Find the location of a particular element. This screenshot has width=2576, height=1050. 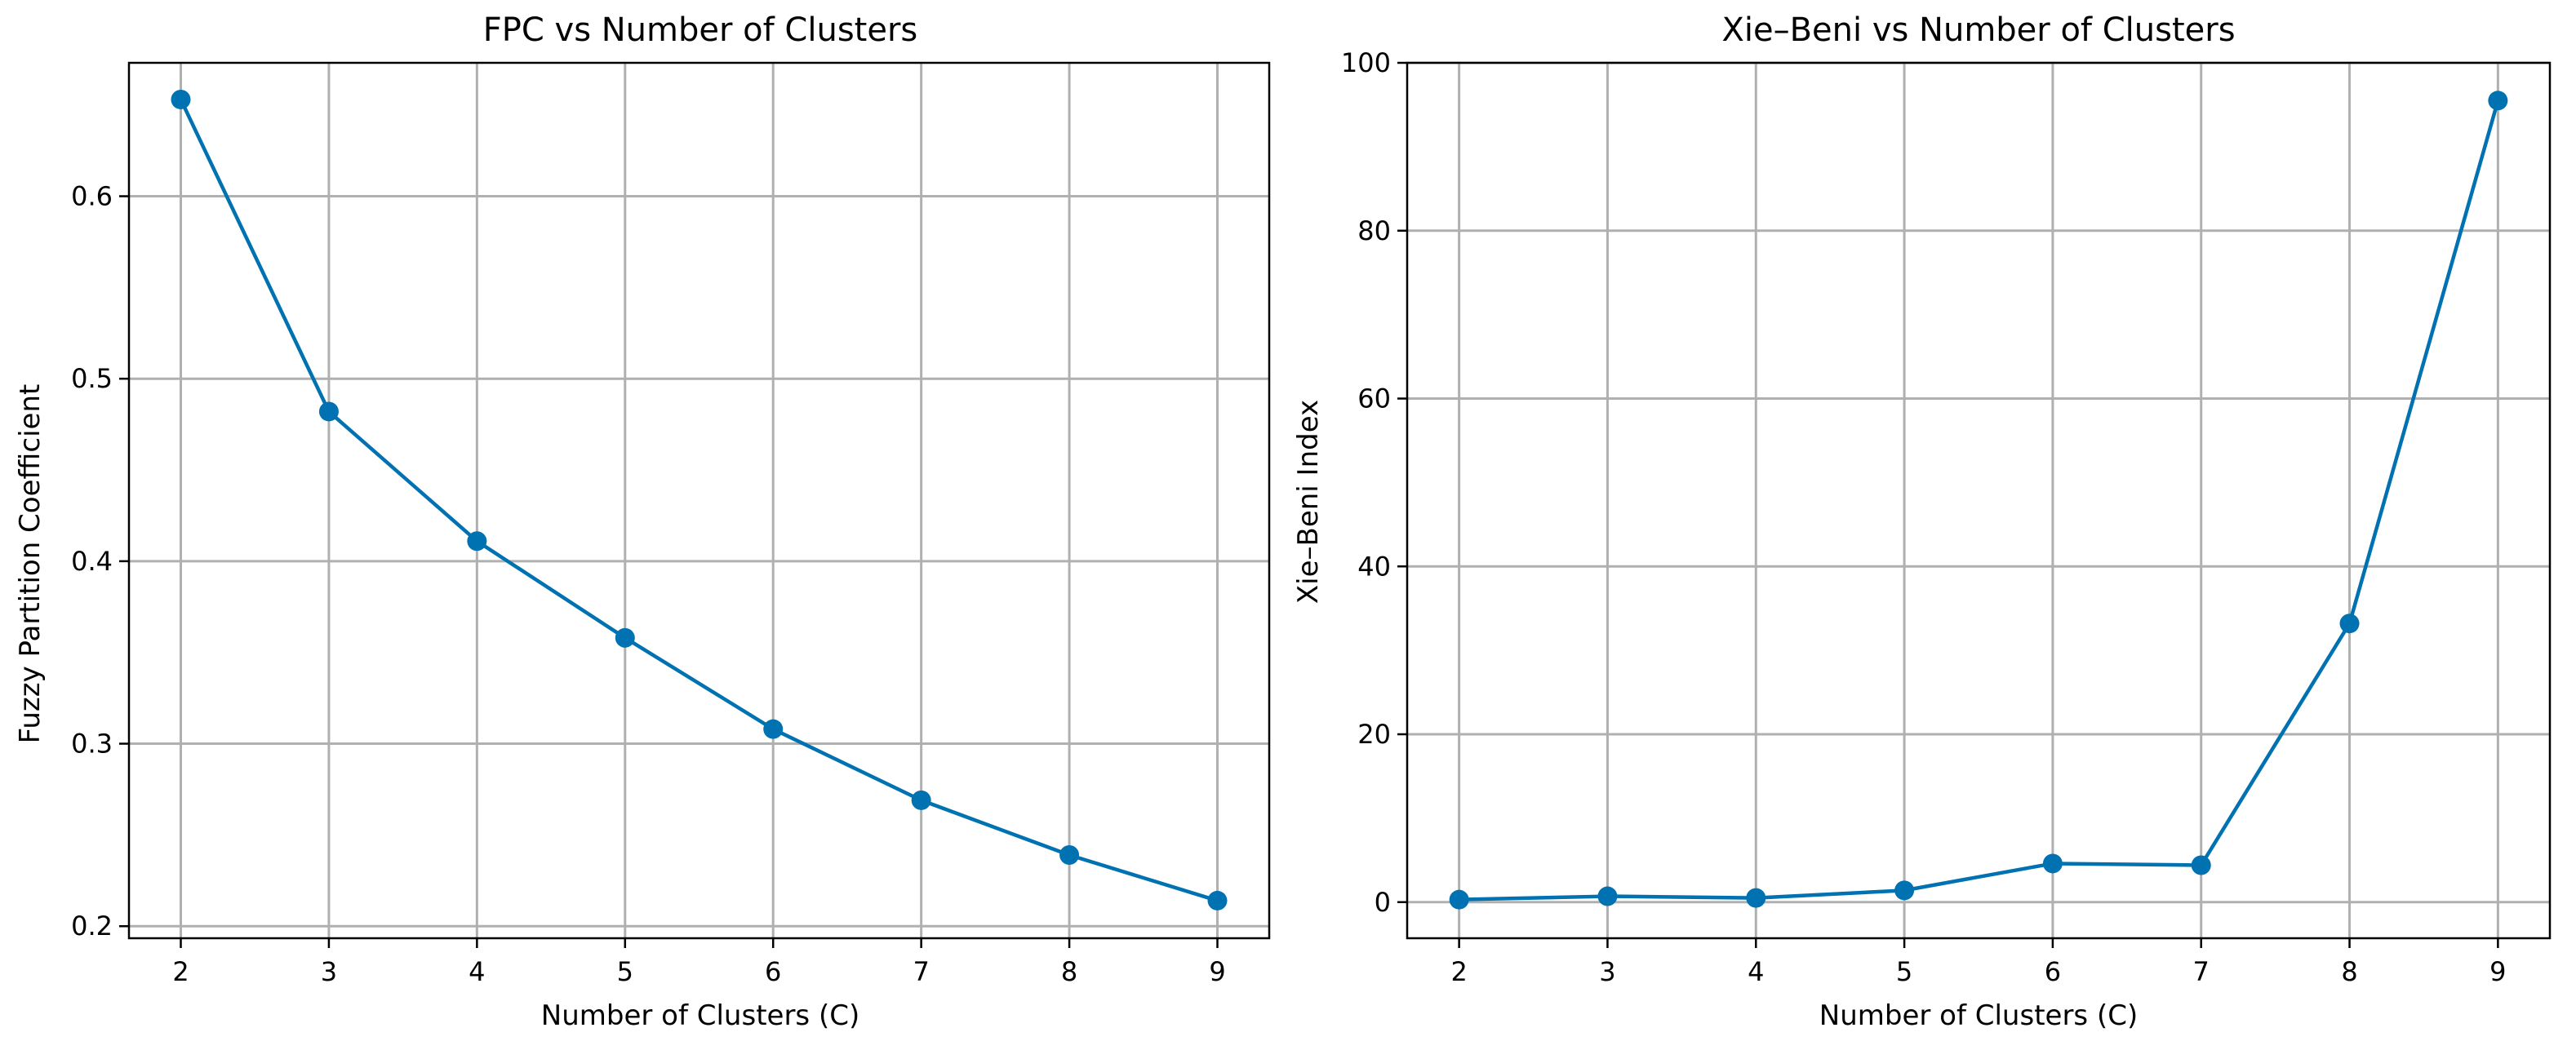

fpc-chart-x-tick-label: 5 is located at coordinates (625, 972).